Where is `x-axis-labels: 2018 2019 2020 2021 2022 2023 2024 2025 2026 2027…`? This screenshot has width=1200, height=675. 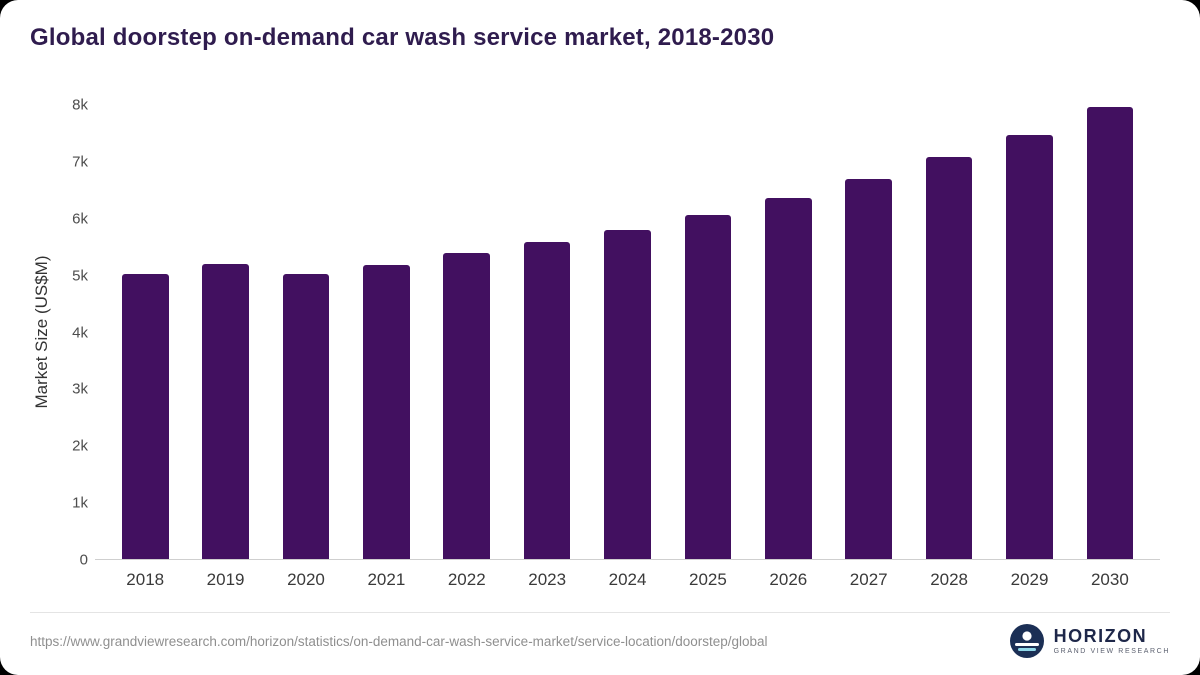 x-axis-labels: 2018 2019 2020 2021 2022 2023 2024 2025 2026 2027… is located at coordinates (627, 580).